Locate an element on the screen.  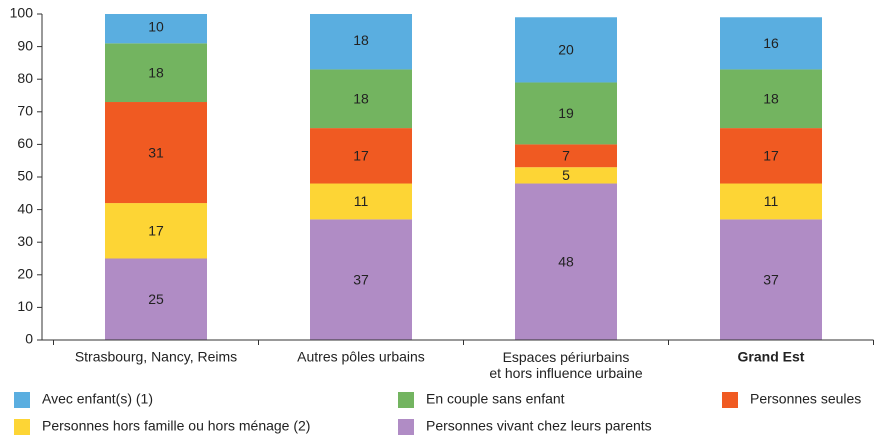
y-tick-label: 20 is located at coordinates (25, 274).